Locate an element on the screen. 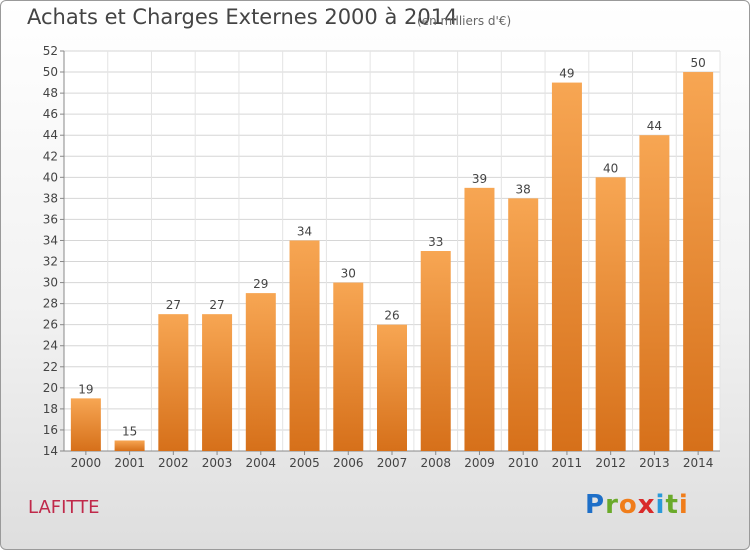 The image size is (750, 550). y-tick-label: 34 is located at coordinates (50, 240).